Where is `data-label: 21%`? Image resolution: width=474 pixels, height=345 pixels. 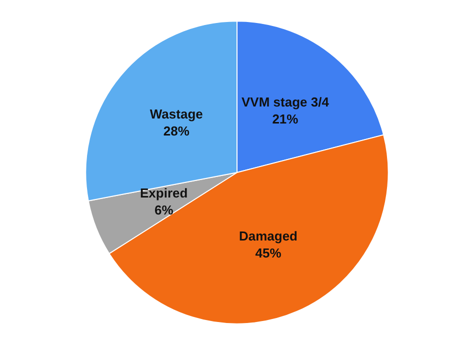
data-label: 21% is located at coordinates (285, 118).